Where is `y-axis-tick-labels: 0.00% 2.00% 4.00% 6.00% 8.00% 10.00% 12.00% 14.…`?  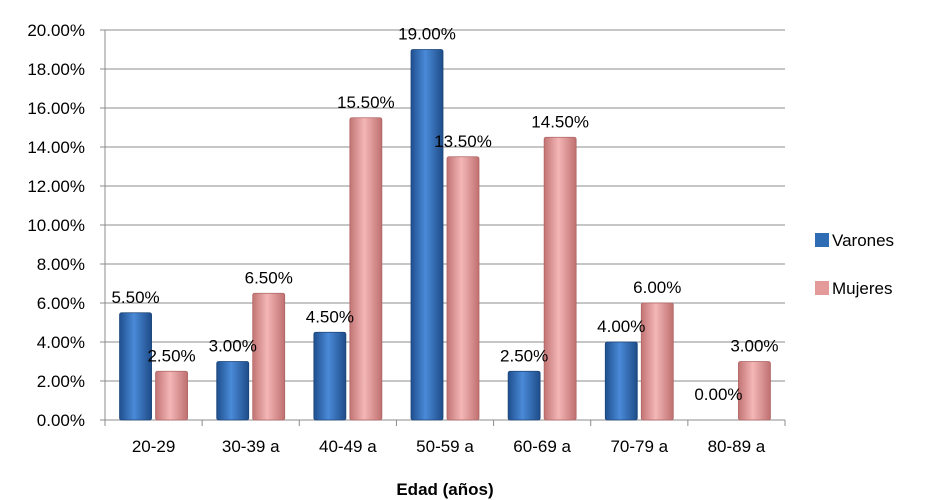
y-axis-tick-labels: 0.00% 2.00% 4.00% 6.00% 8.00% 10.00% 12.00% 14.… is located at coordinates (56, 225).